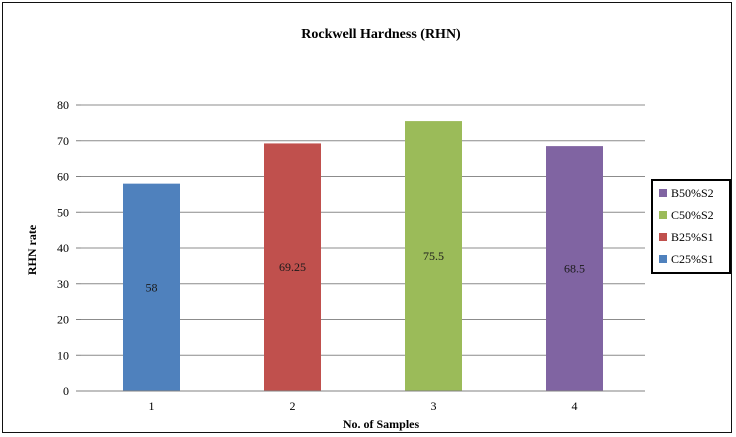 The height and width of the screenshot is (437, 736). What do you see at coordinates (63, 212) in the screenshot?
I see `y-tick-label: 50` at bounding box center [63, 212].